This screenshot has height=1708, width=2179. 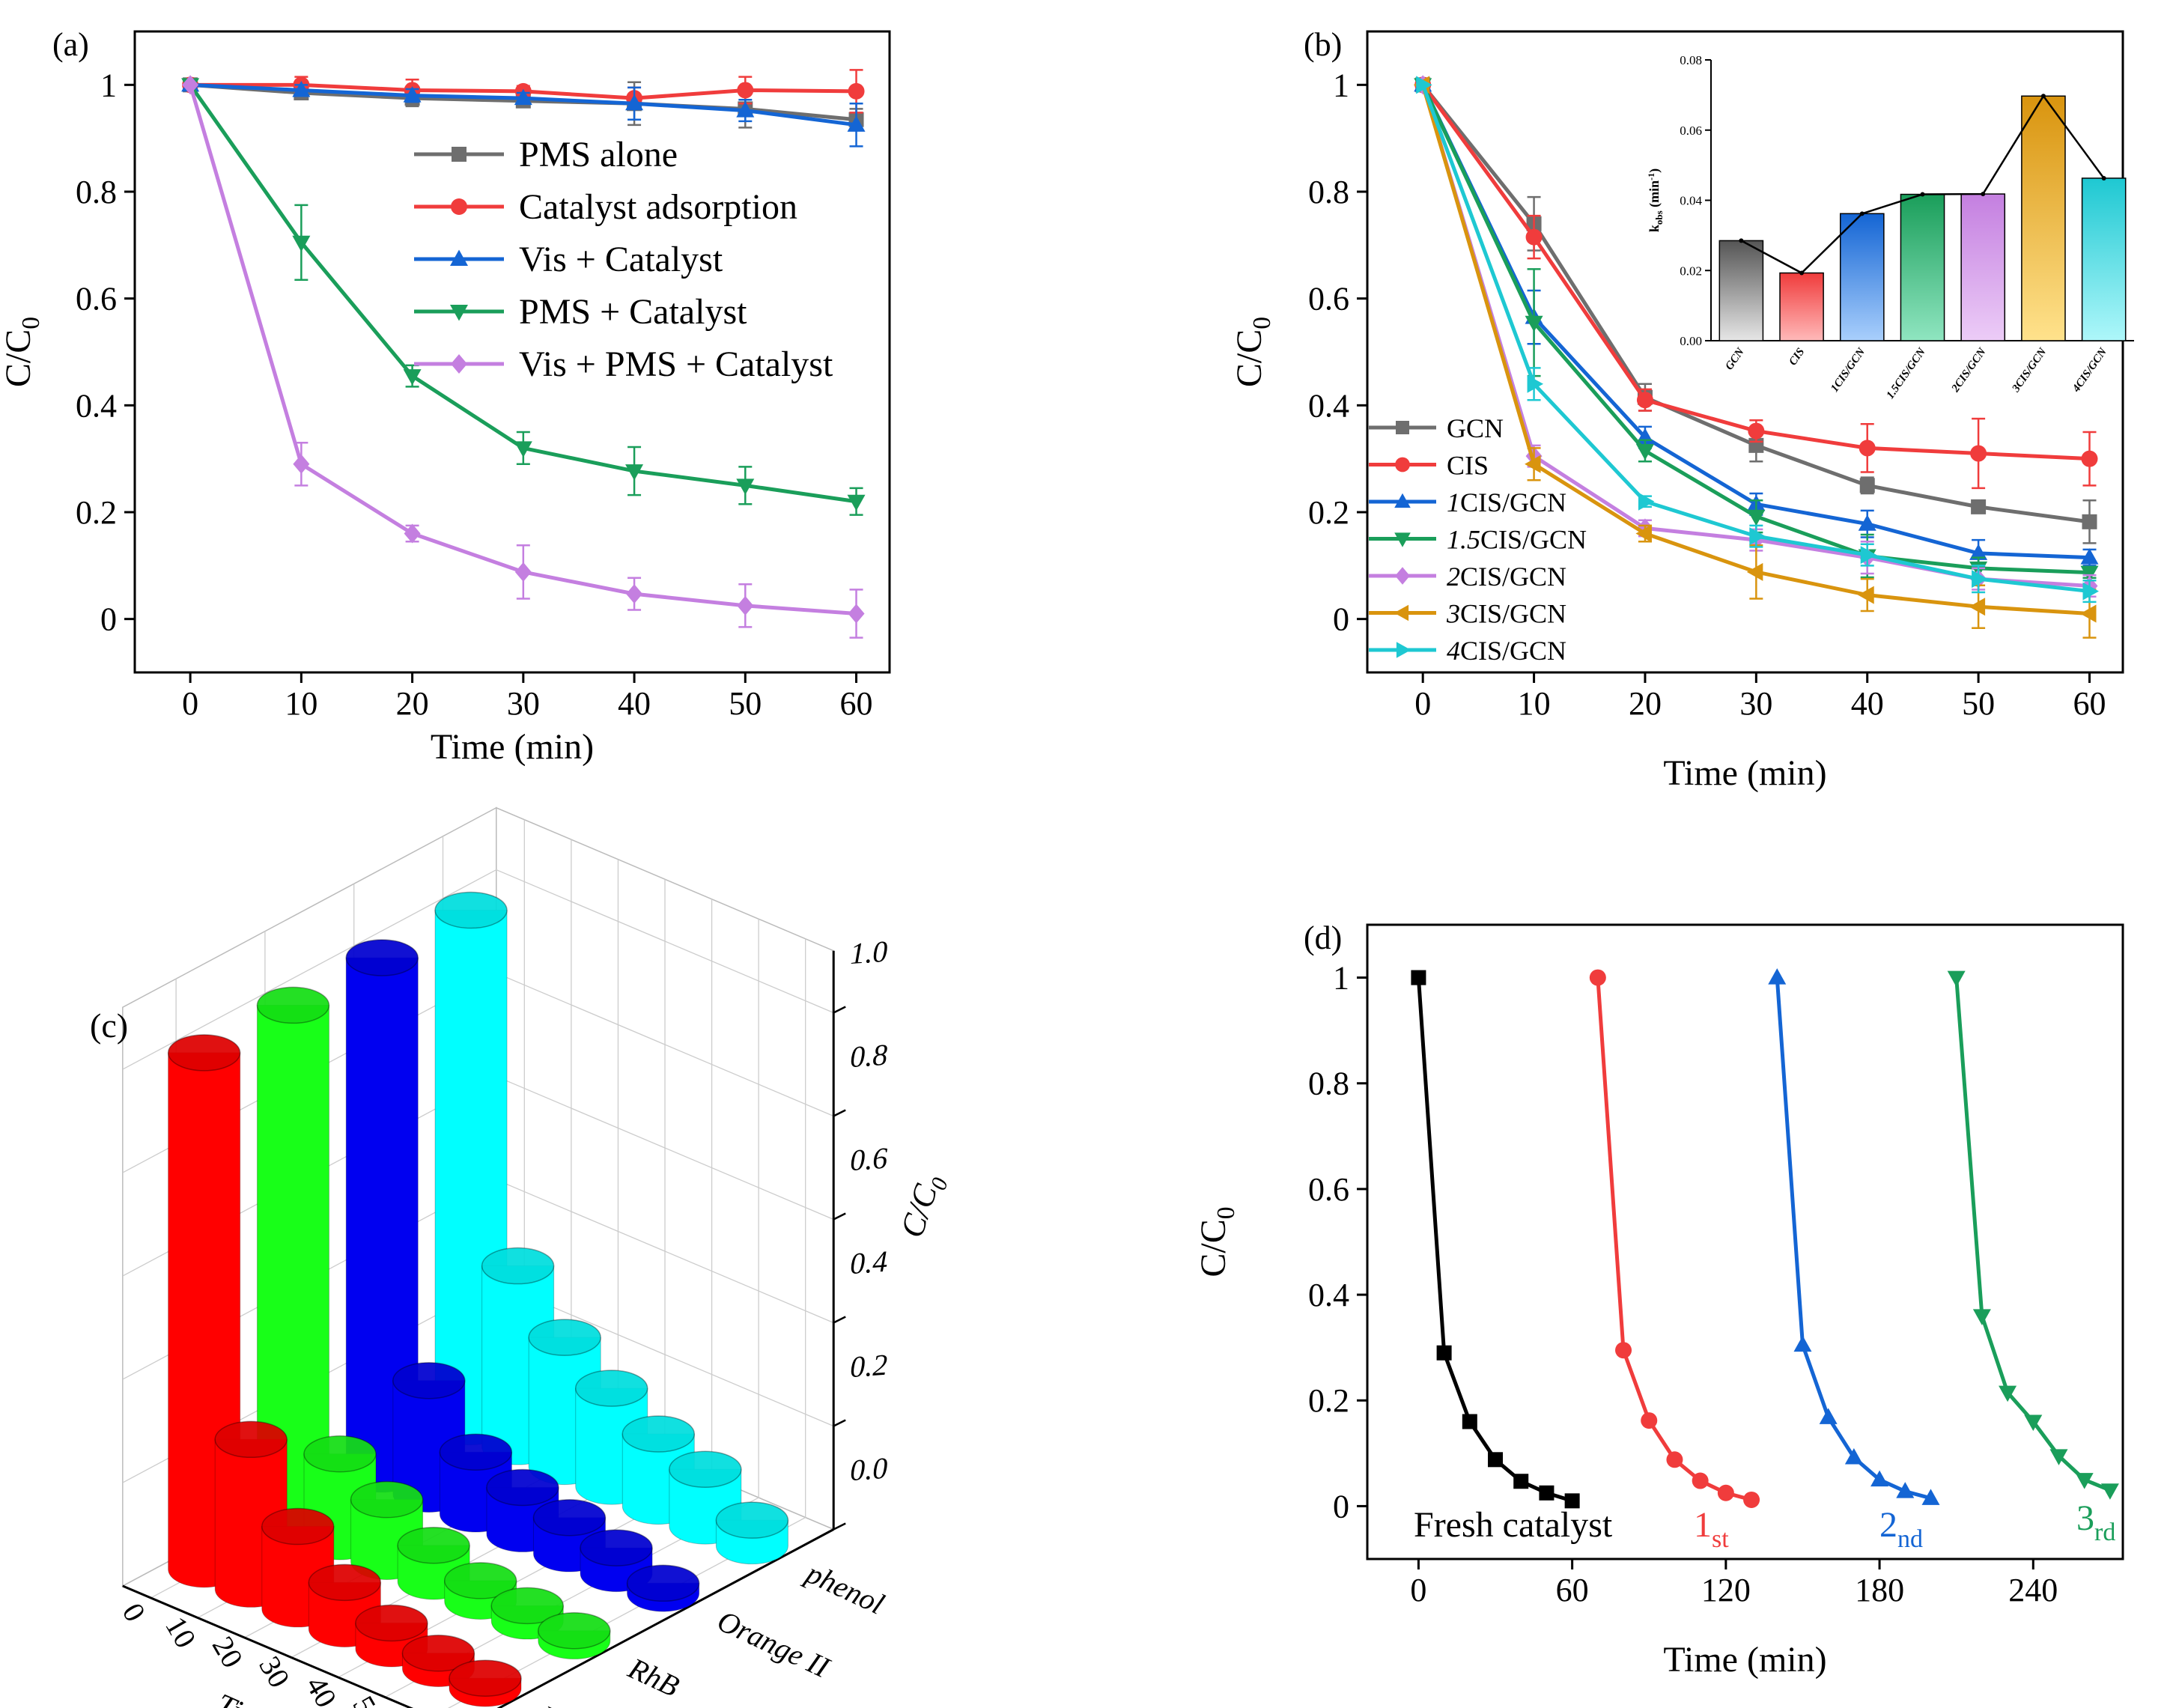 What do you see at coordinates (1506, 577) in the screenshot?
I see `legend-label: 2CIS/GCN` at bounding box center [1506, 577].